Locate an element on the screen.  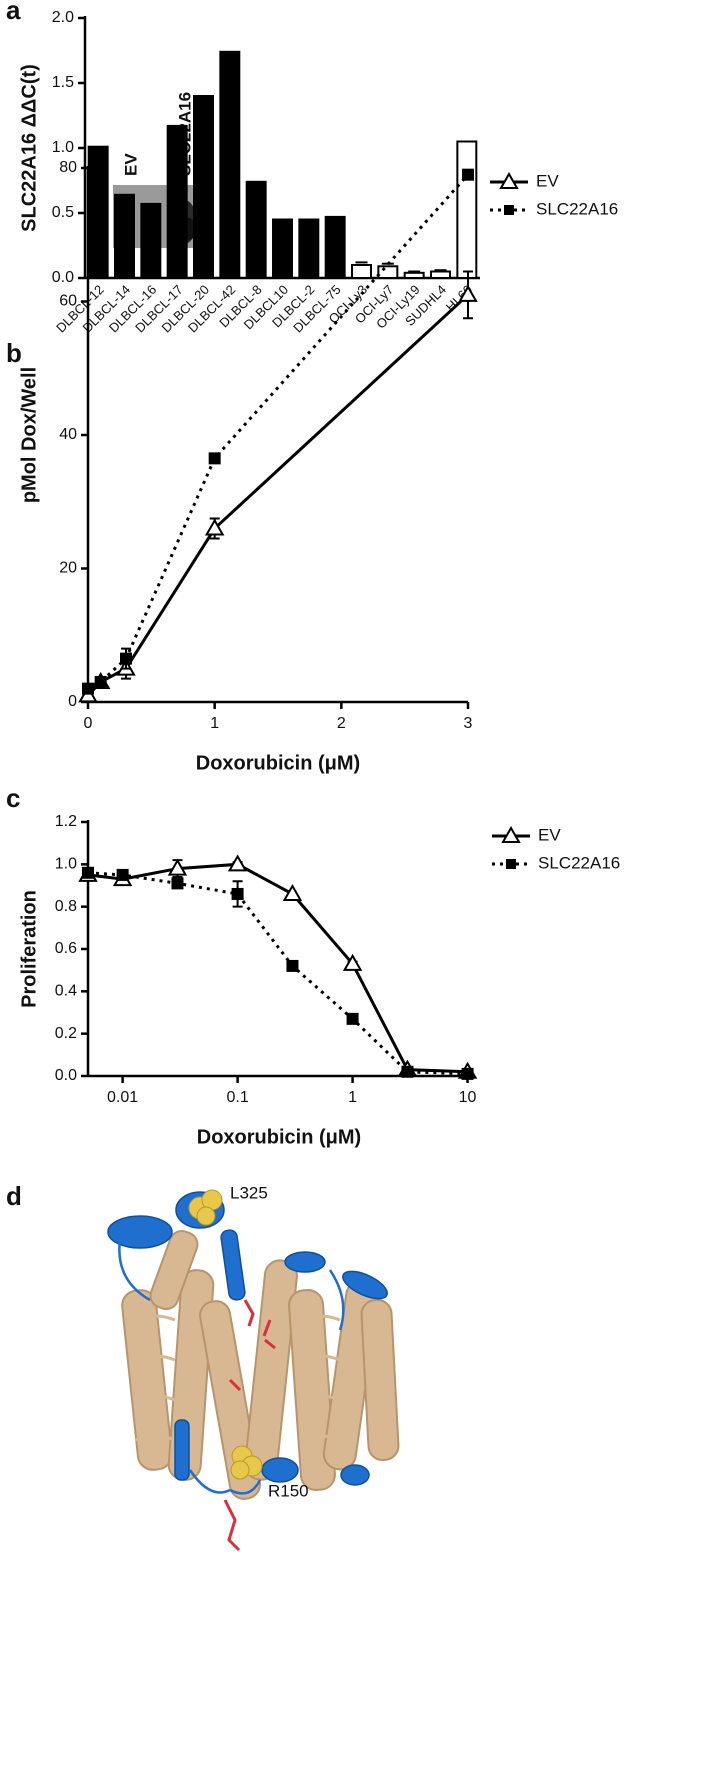
y-tick-label: 60 is located at coordinates (68, 301).